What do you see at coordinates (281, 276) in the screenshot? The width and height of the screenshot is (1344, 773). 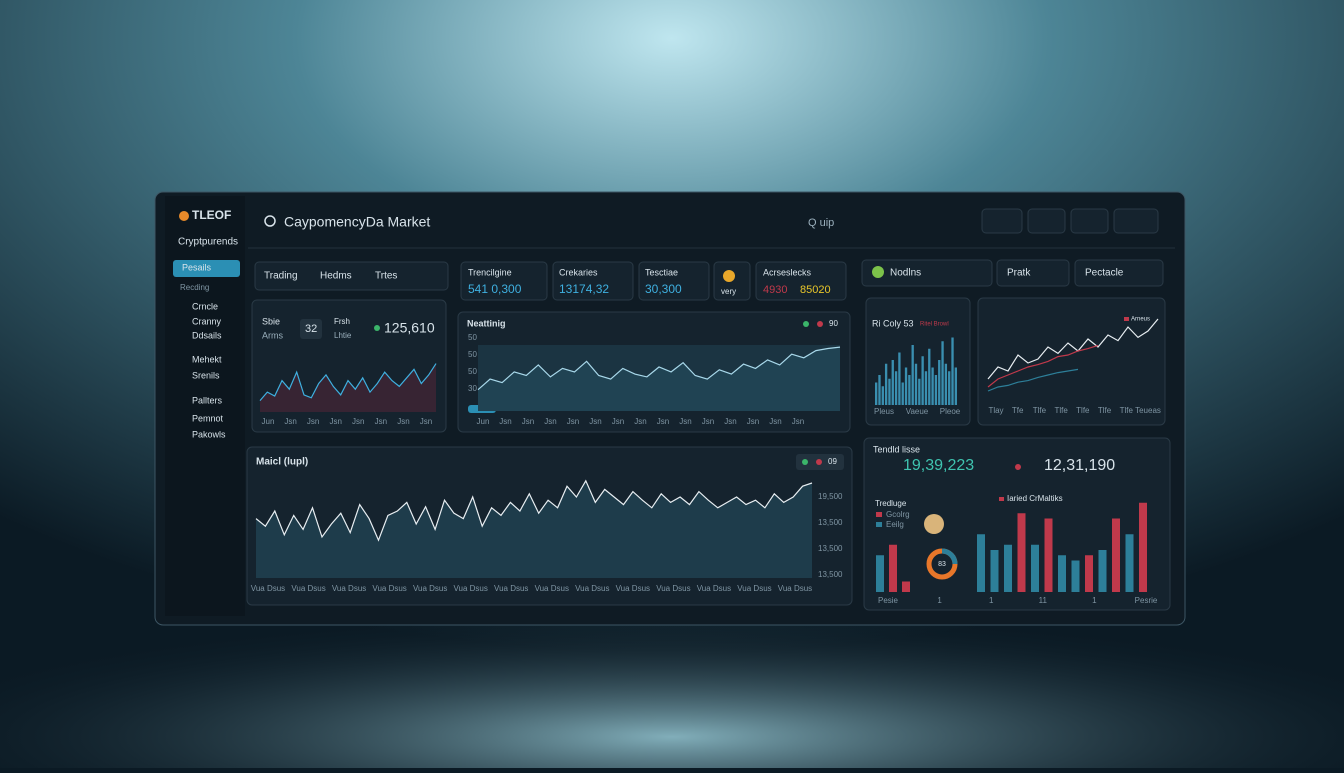 I see `tab: Trading` at bounding box center [281, 276].